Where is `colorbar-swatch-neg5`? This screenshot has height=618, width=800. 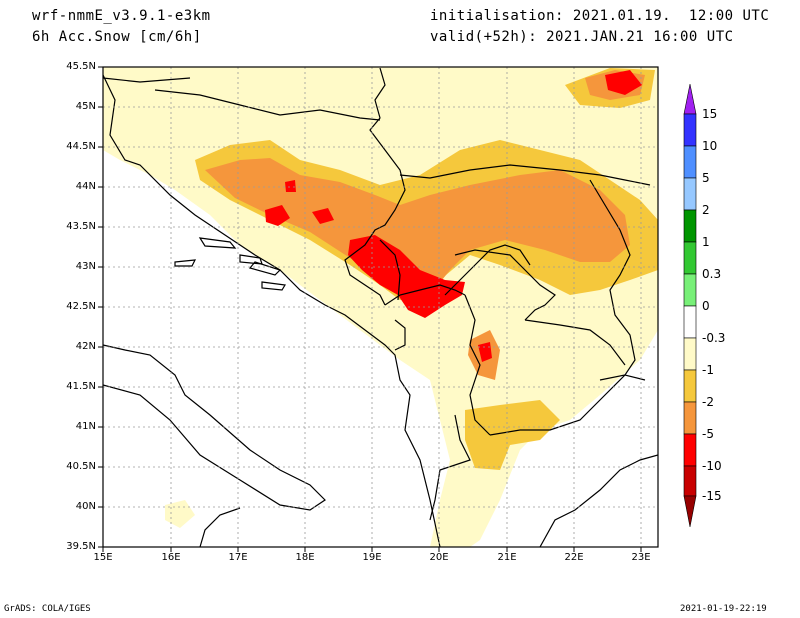
colorbar-swatch-neg5 is located at coordinates (690, 450).